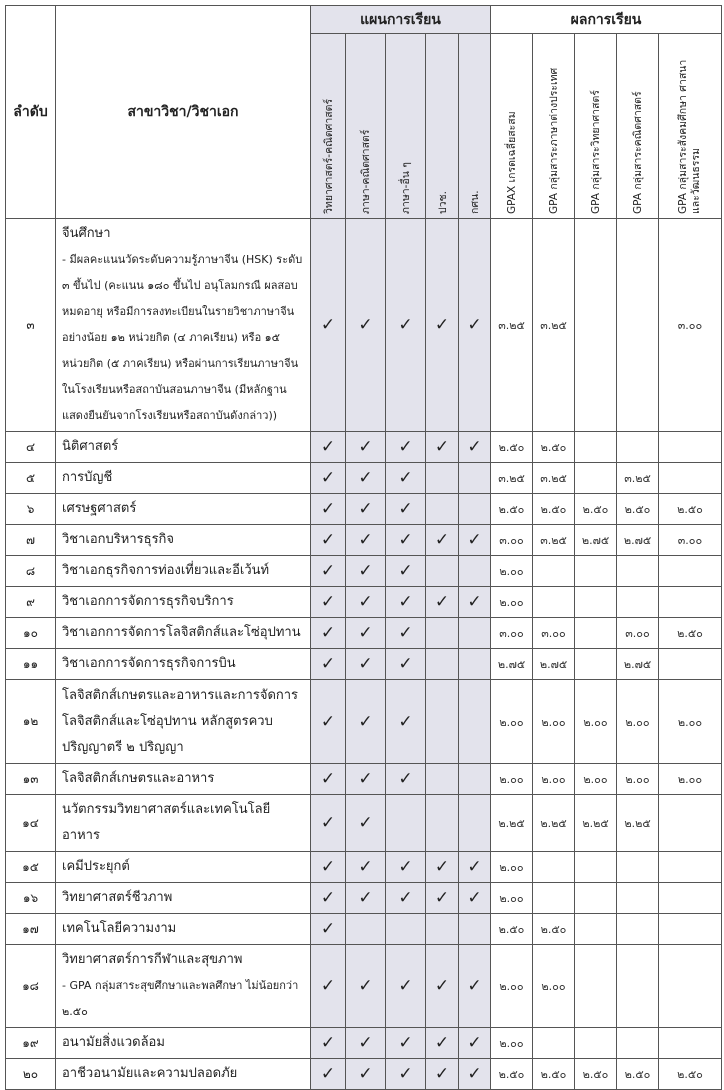  Describe the element at coordinates (638, 126) in the screenshot. I see `header-result: GPA กลุ่มสาระคณิตศาสตร์` at that location.